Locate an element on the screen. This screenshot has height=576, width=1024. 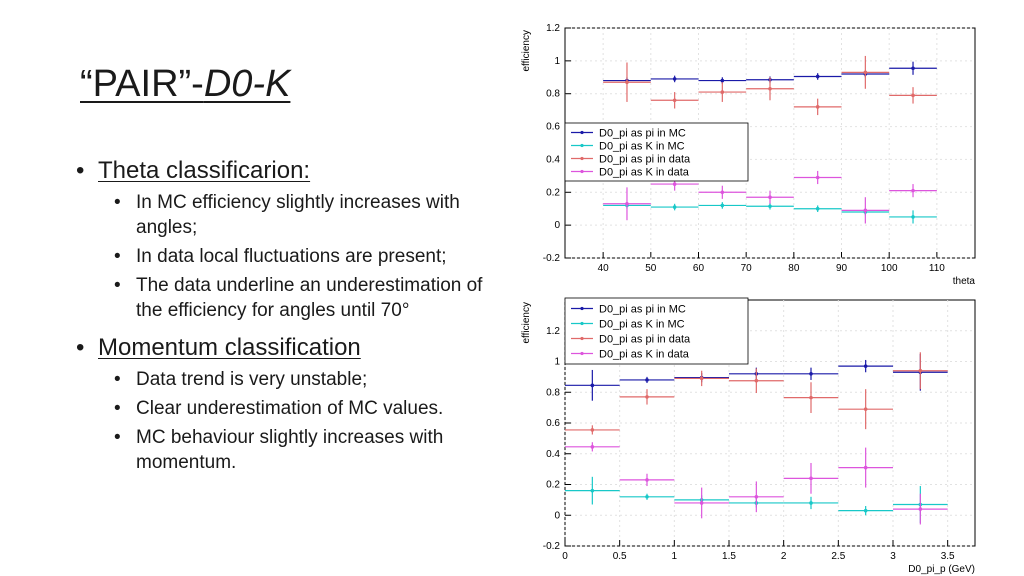
x-tick-label: 0 is located at coordinates (565, 556).